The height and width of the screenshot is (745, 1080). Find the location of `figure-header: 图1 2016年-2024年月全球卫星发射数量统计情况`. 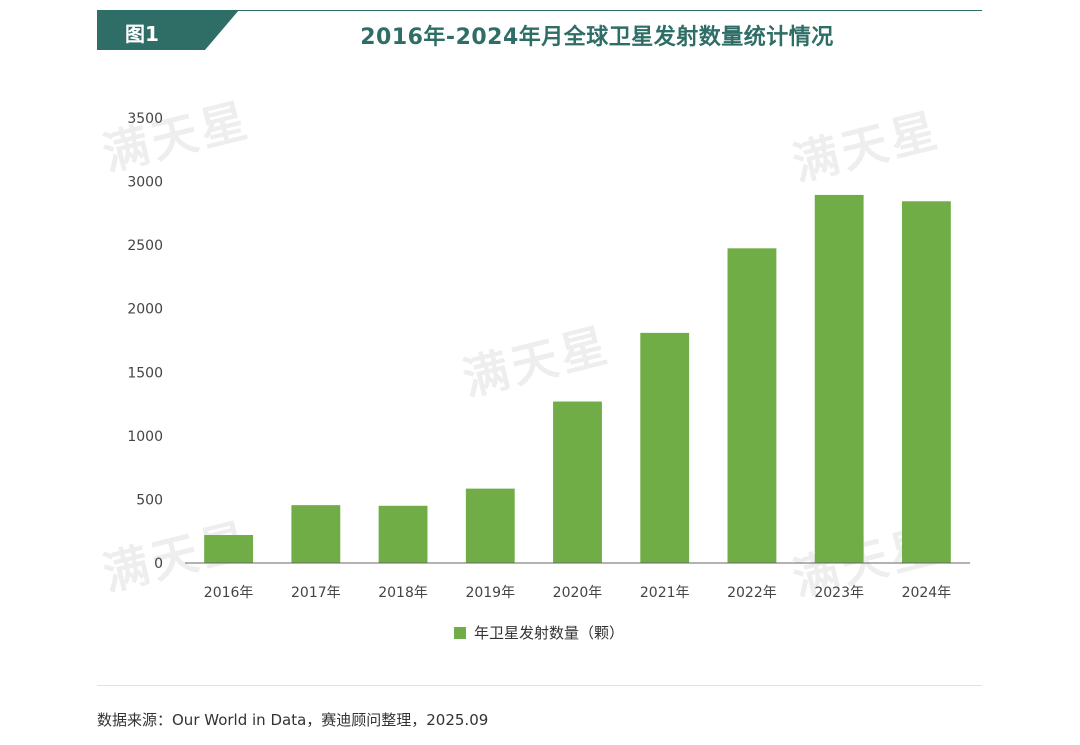

figure-header: 图1 2016年-2024年月全球卫星发射数量统计情况 is located at coordinates (539, 30).